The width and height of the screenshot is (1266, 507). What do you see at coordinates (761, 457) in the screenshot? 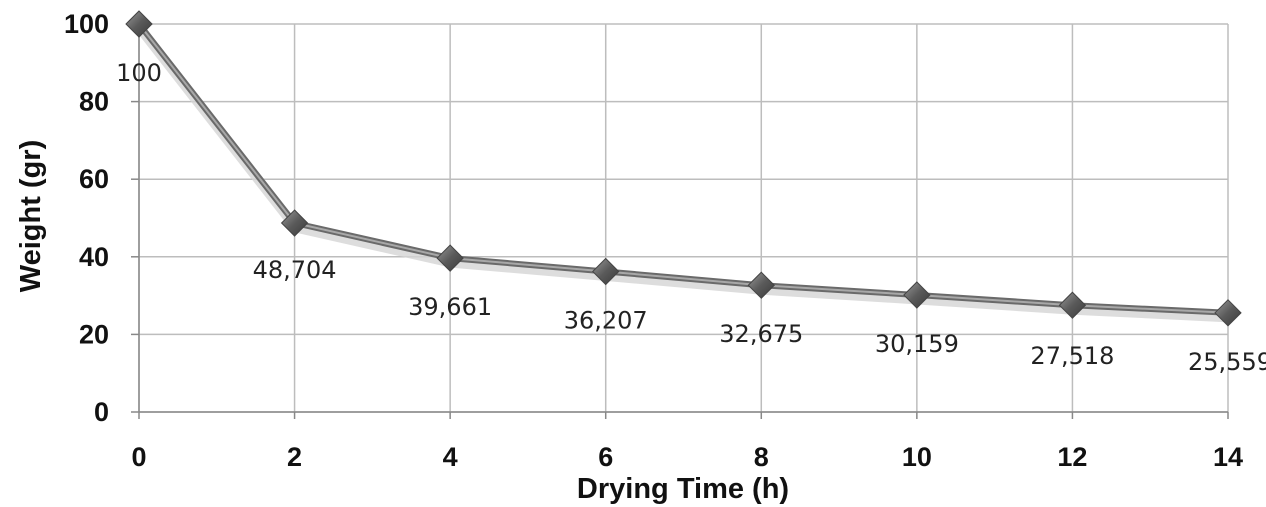
I see `x-tick-label: 8` at bounding box center [761, 457].